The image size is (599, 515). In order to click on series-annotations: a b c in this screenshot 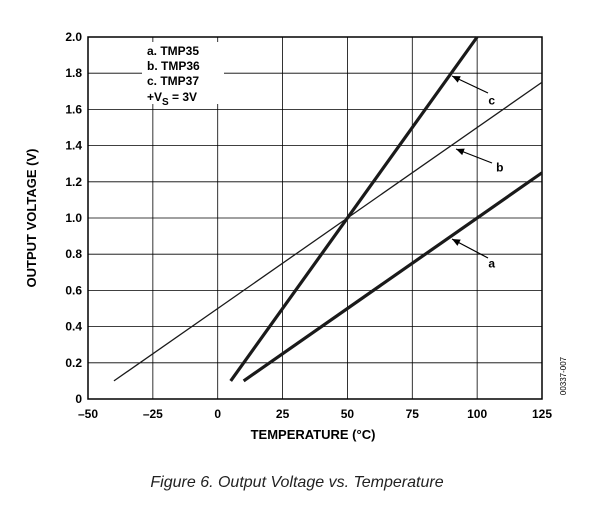, I will do `click(477, 172)`.